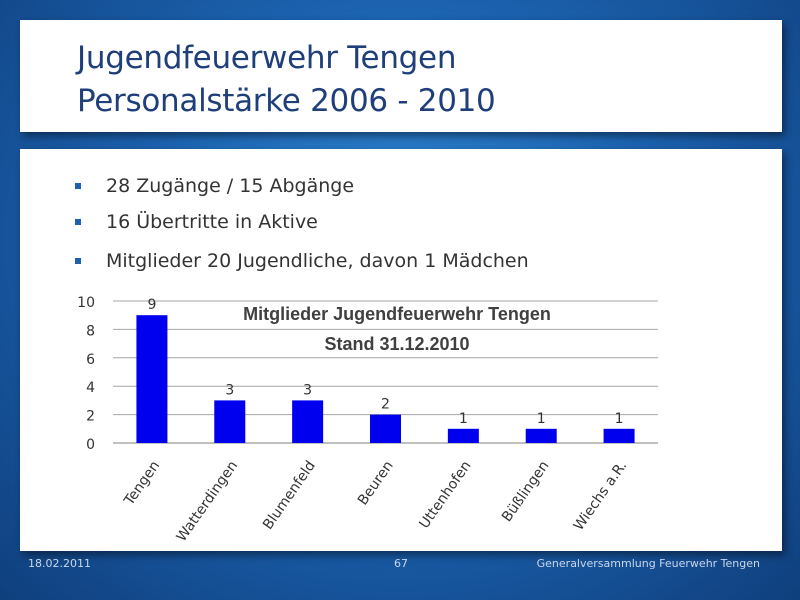 This screenshot has width=800, height=600. What do you see at coordinates (90, 331) in the screenshot?
I see `y-tick-label: 8` at bounding box center [90, 331].